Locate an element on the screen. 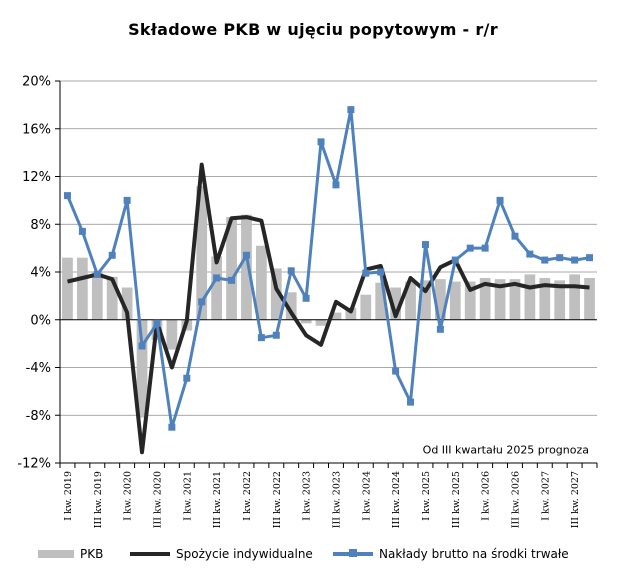 The image size is (626, 572). y-tick-label: 8% is located at coordinates (40, 225).